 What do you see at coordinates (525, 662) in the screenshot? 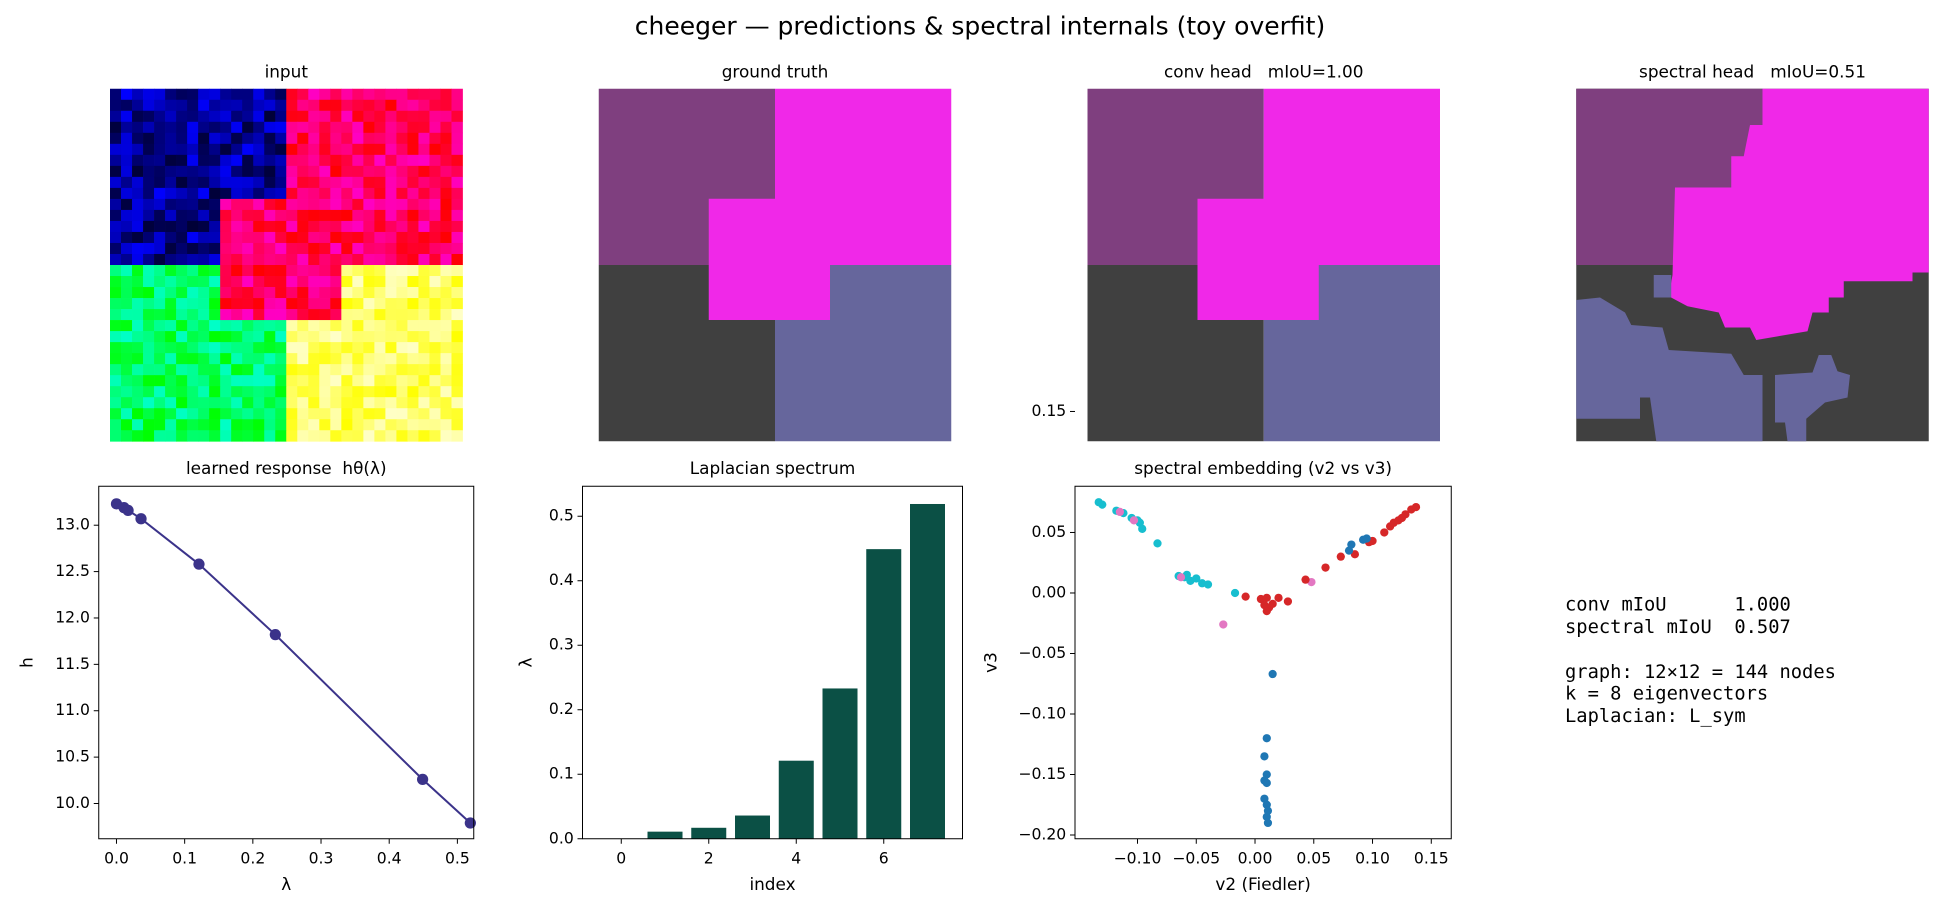
I see `y-axis-label: λ` at bounding box center [525, 662].